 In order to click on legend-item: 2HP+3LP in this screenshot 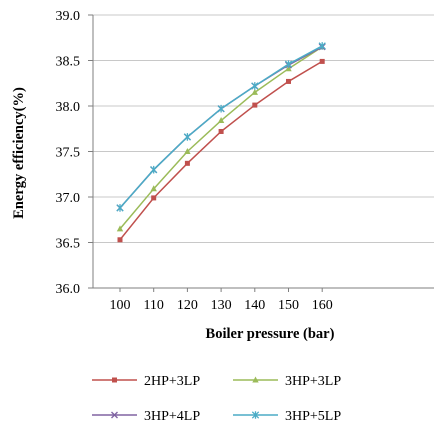, I will do `click(146, 381)`.